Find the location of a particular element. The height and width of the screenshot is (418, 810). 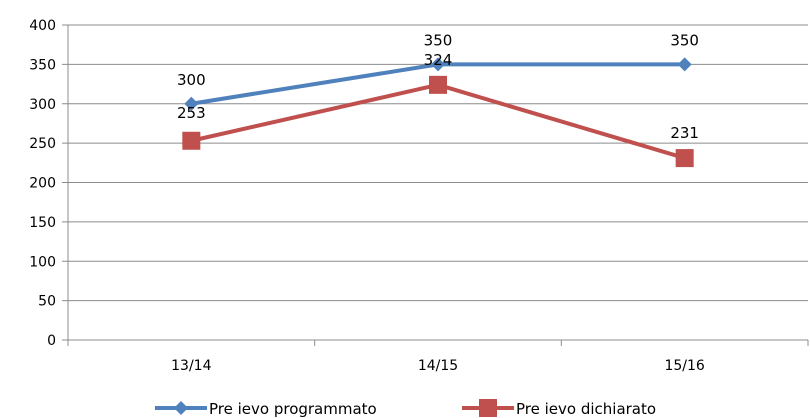

legend-label: Pre ievo programmato is located at coordinates (293, 409).